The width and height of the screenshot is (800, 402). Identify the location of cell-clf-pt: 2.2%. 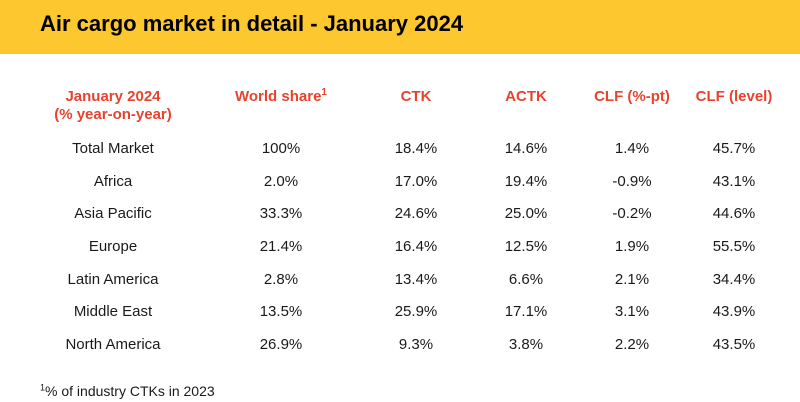
(632, 344).